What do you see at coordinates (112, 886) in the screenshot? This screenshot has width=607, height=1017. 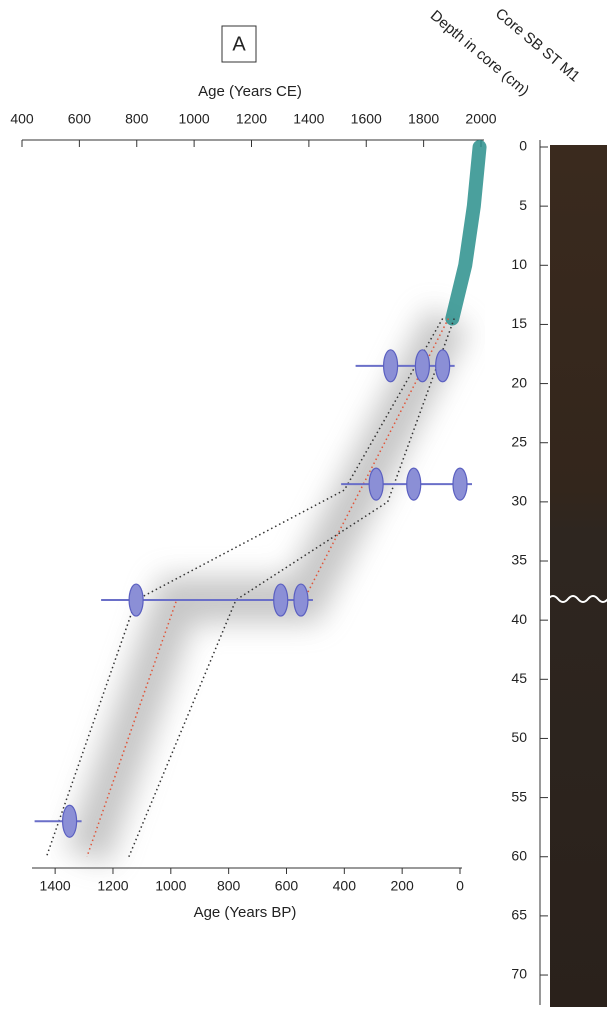 I see `x-tick-label-bottom: 1200` at bounding box center [112, 886].